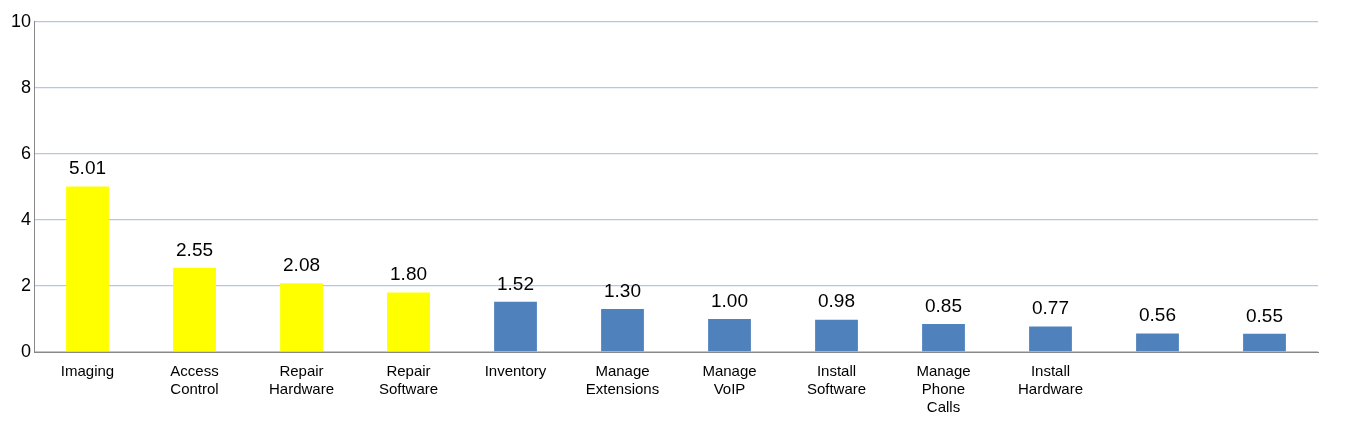  Describe the element at coordinates (26, 86) in the screenshot. I see `y-tick-label: 8` at that location.